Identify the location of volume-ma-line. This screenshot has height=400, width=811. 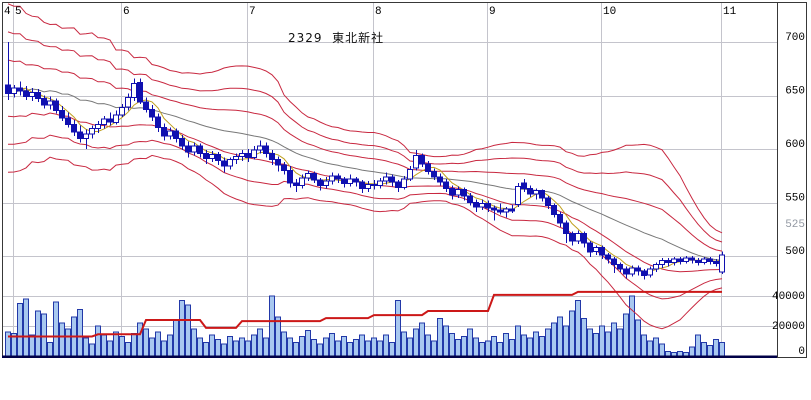
(365, 314).